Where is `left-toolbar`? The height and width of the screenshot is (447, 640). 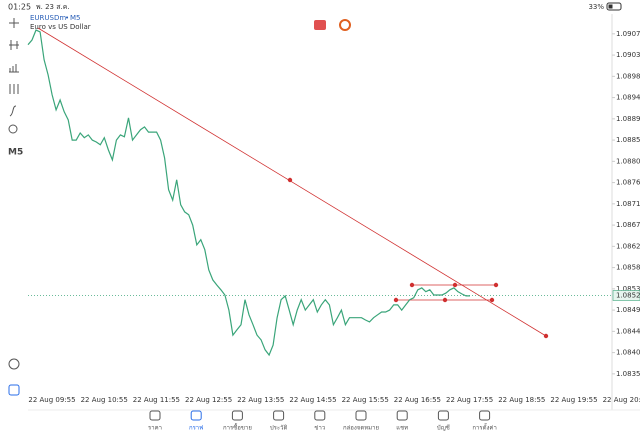 left-toolbar is located at coordinates (14, 207).